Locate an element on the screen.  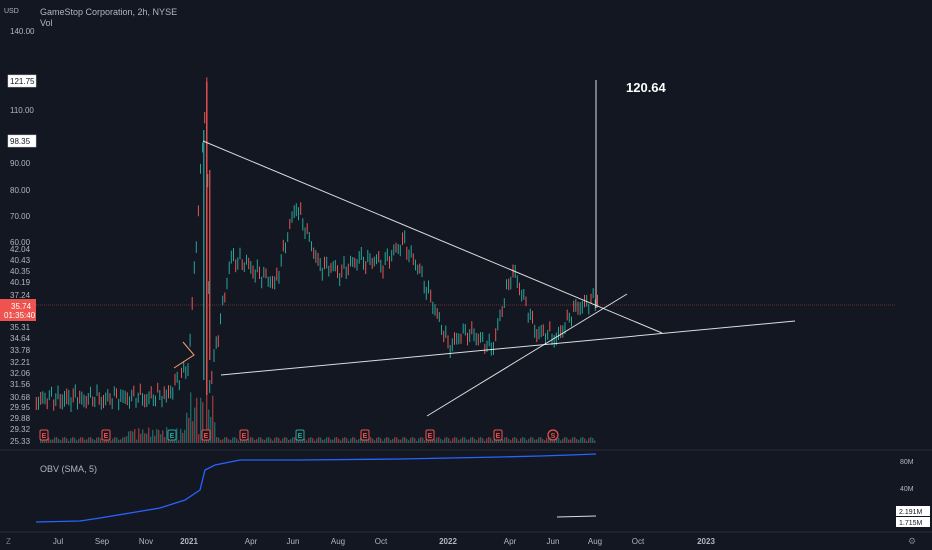
symbol-legend: GameStop Corporation, 2h, NYSE is located at coordinates (109, 12).